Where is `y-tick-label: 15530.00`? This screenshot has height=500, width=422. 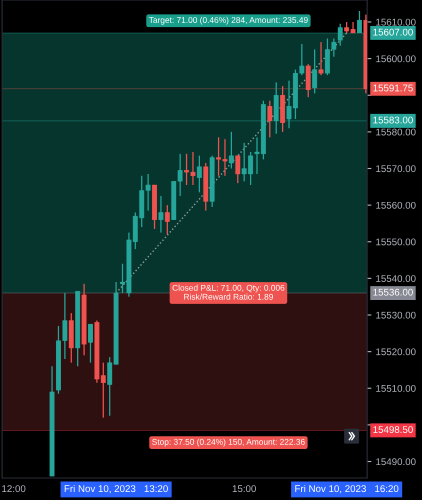 y-tick-label: 15530.00 is located at coordinates (396, 315).